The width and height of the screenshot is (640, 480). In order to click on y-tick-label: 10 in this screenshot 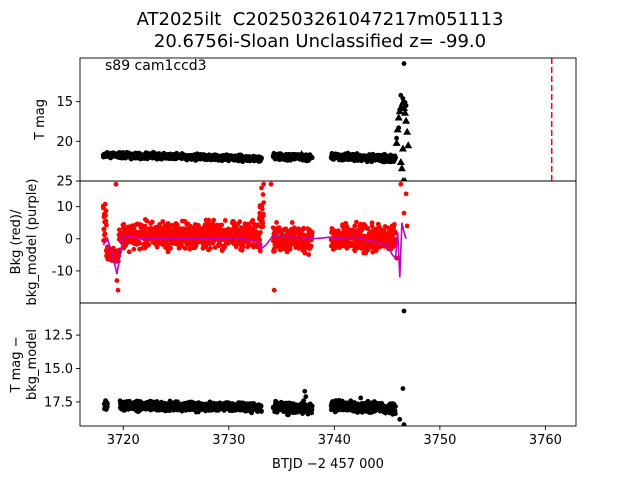, I will do `click(64, 207)`.